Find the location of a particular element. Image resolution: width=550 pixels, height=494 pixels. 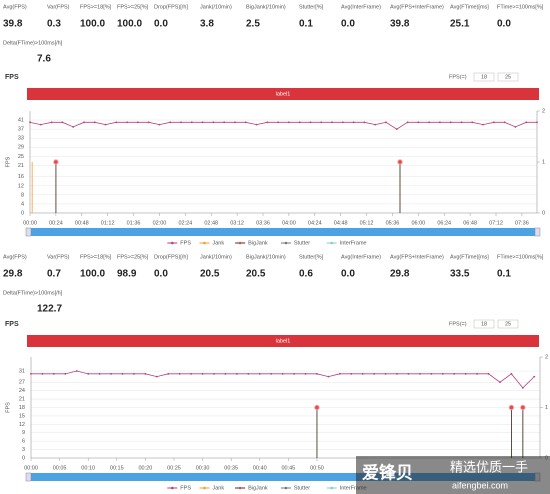

x-tick-label: 01:36 is located at coordinates (134, 223).